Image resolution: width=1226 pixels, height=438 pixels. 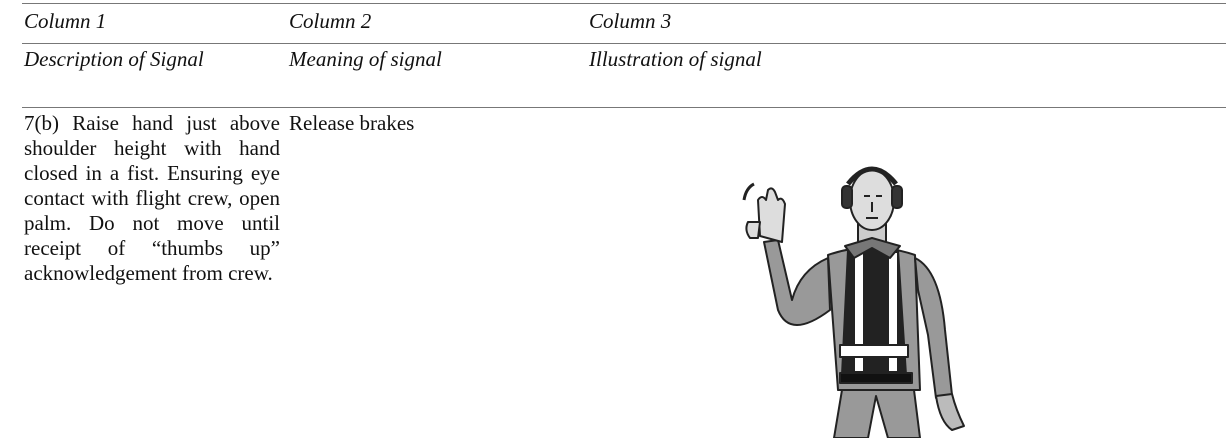 I want to click on header-cell: Column 1, so click(x=65, y=21).